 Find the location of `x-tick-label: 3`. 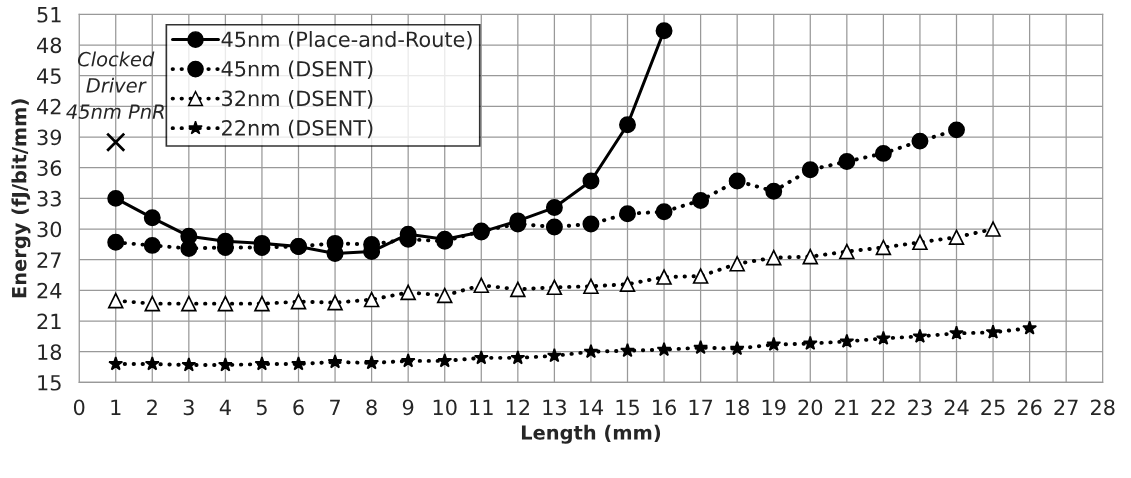

x-tick-label: 3 is located at coordinates (188, 407).